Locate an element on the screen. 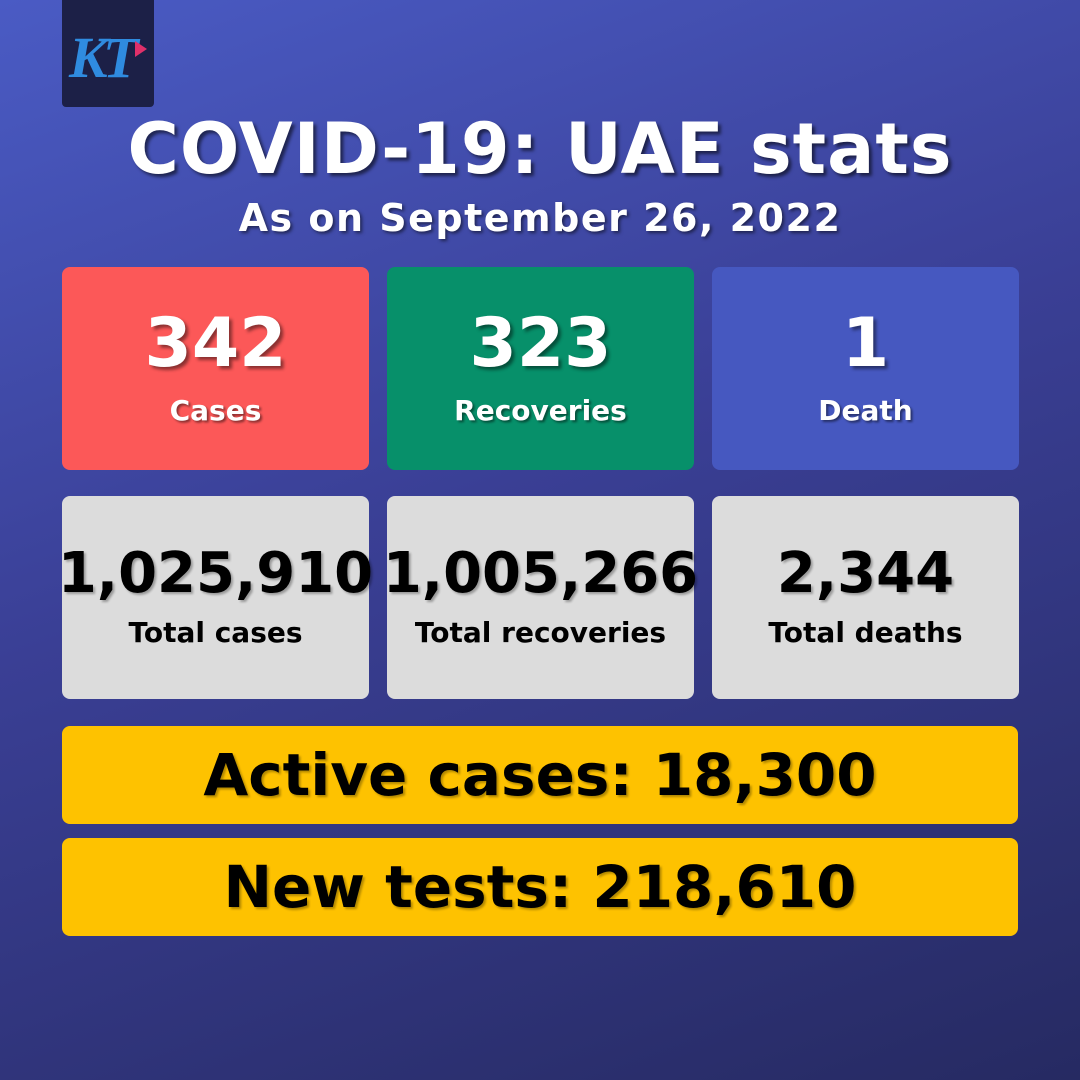 The height and width of the screenshot is (1080, 1080). kt-logo-icon: K T is located at coordinates (107, 57).